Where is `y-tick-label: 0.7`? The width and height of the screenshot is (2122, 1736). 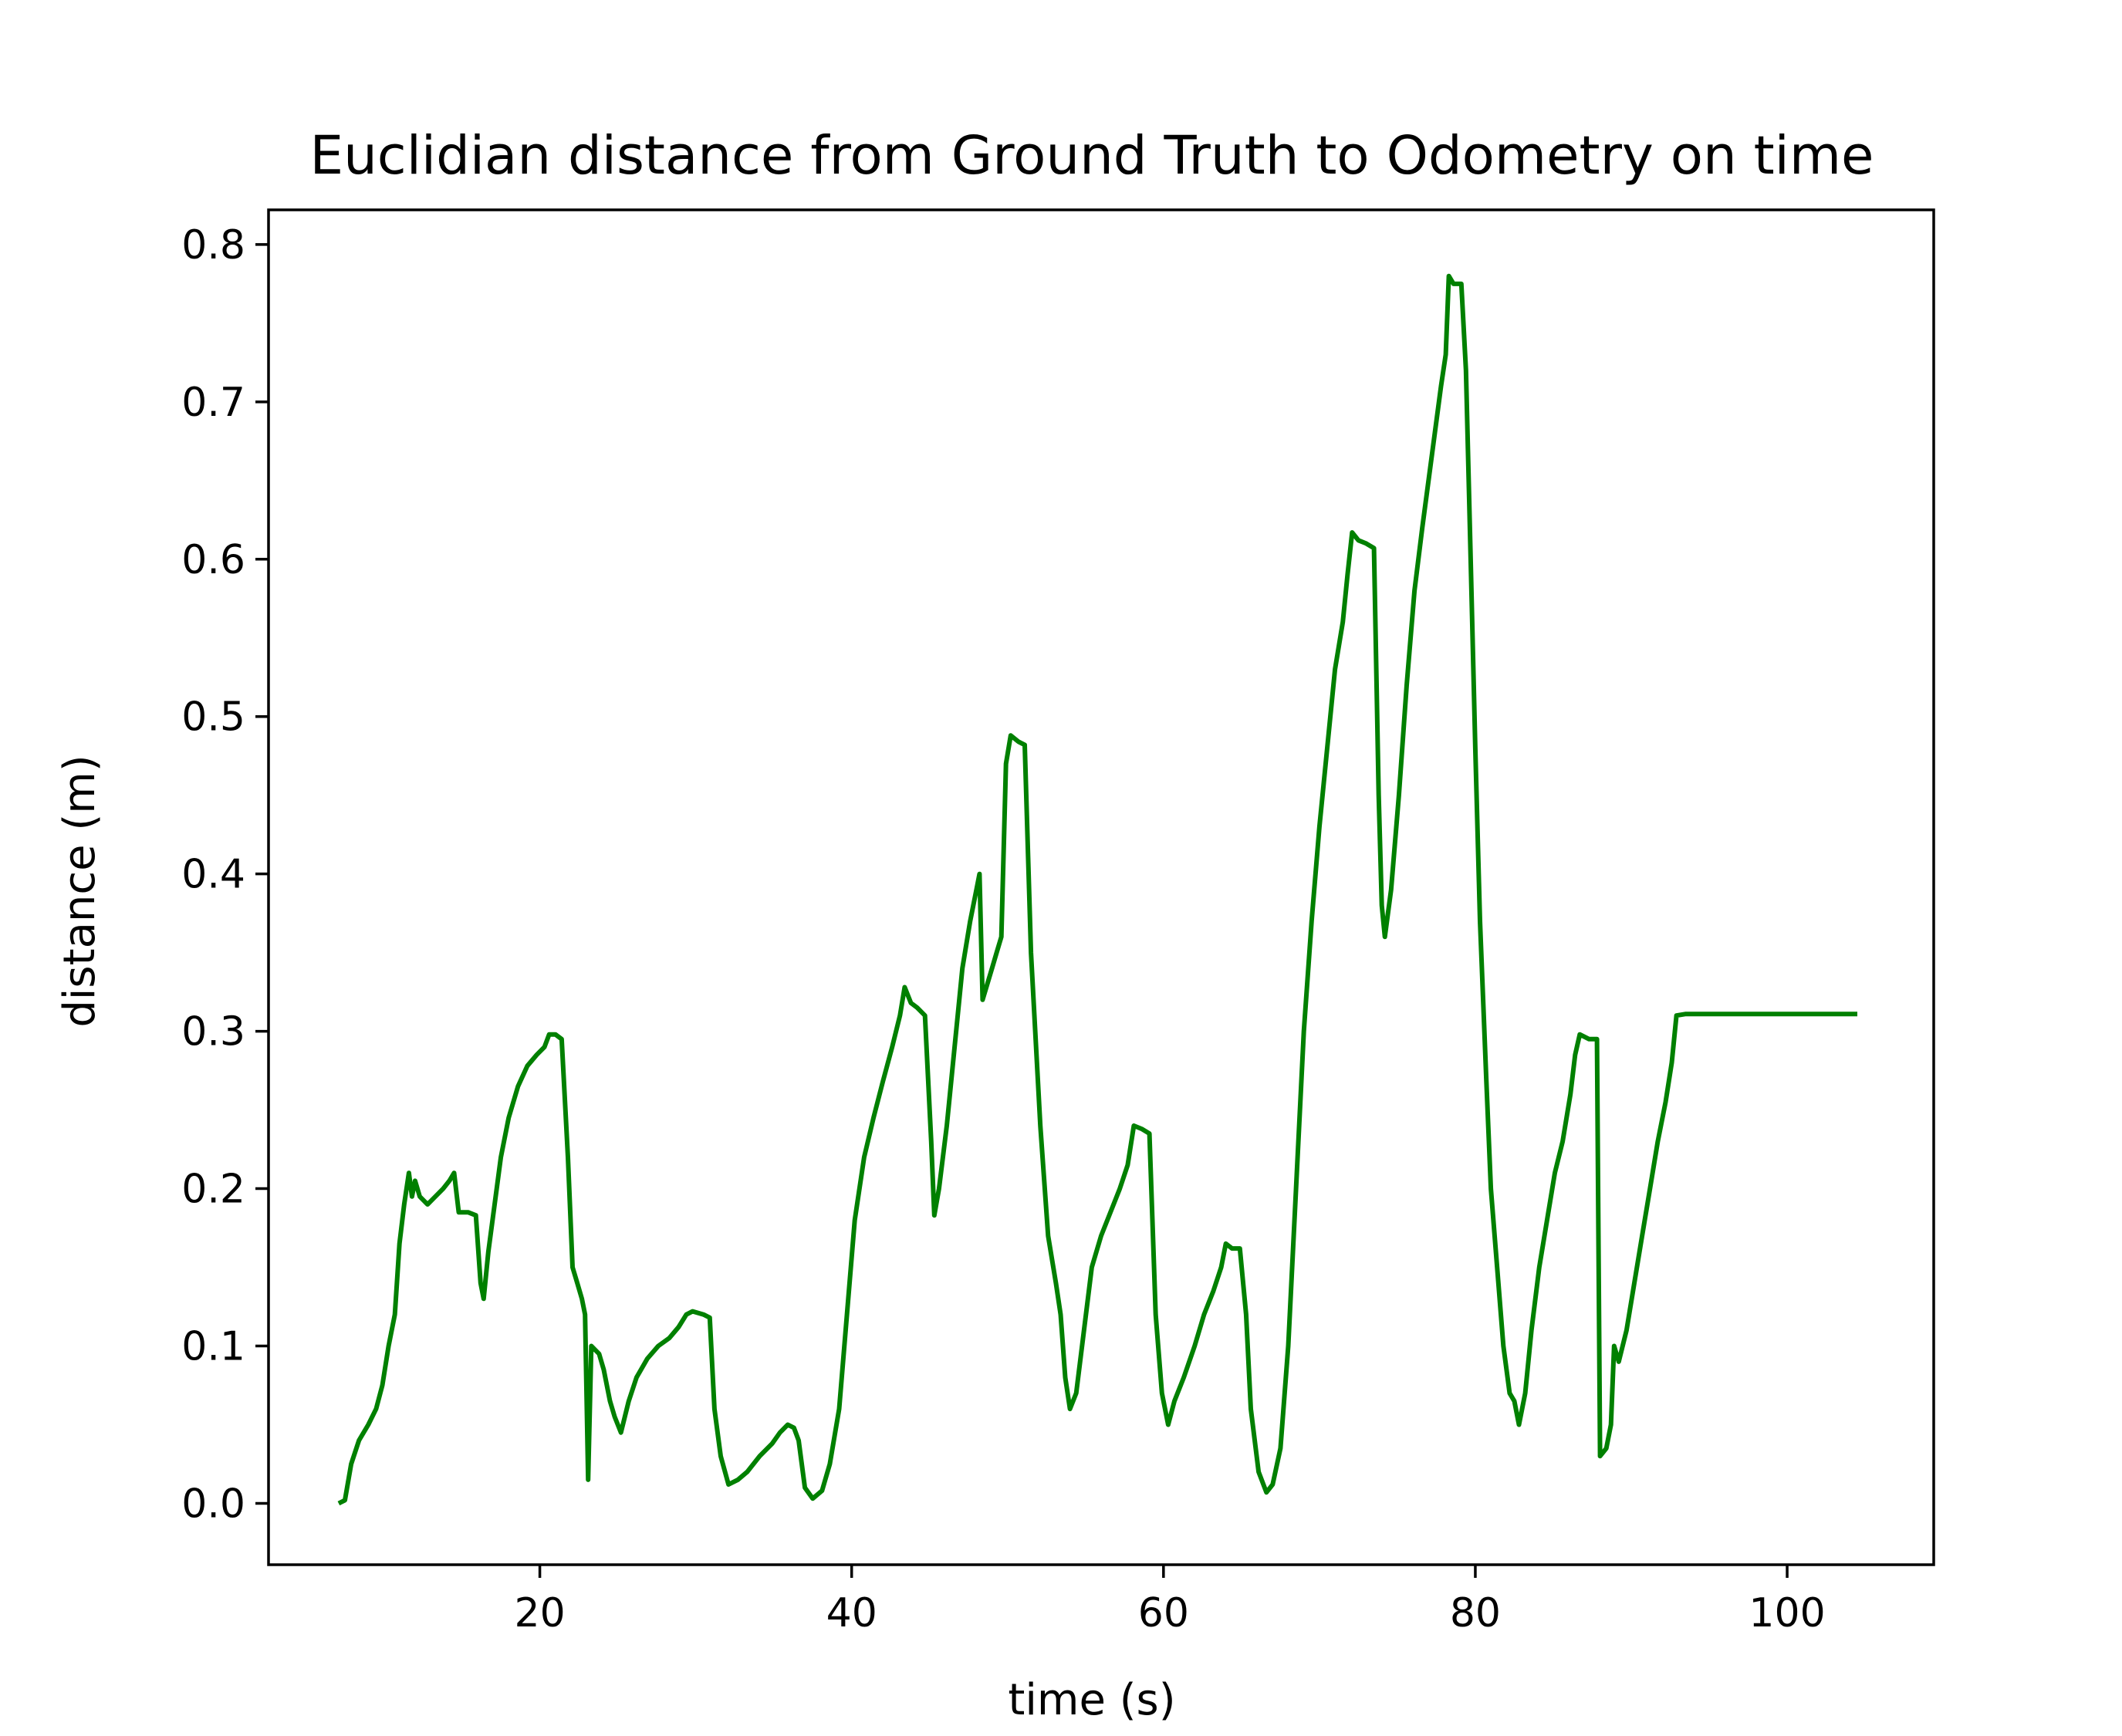
y-tick-label: 0.7 is located at coordinates (213, 403).